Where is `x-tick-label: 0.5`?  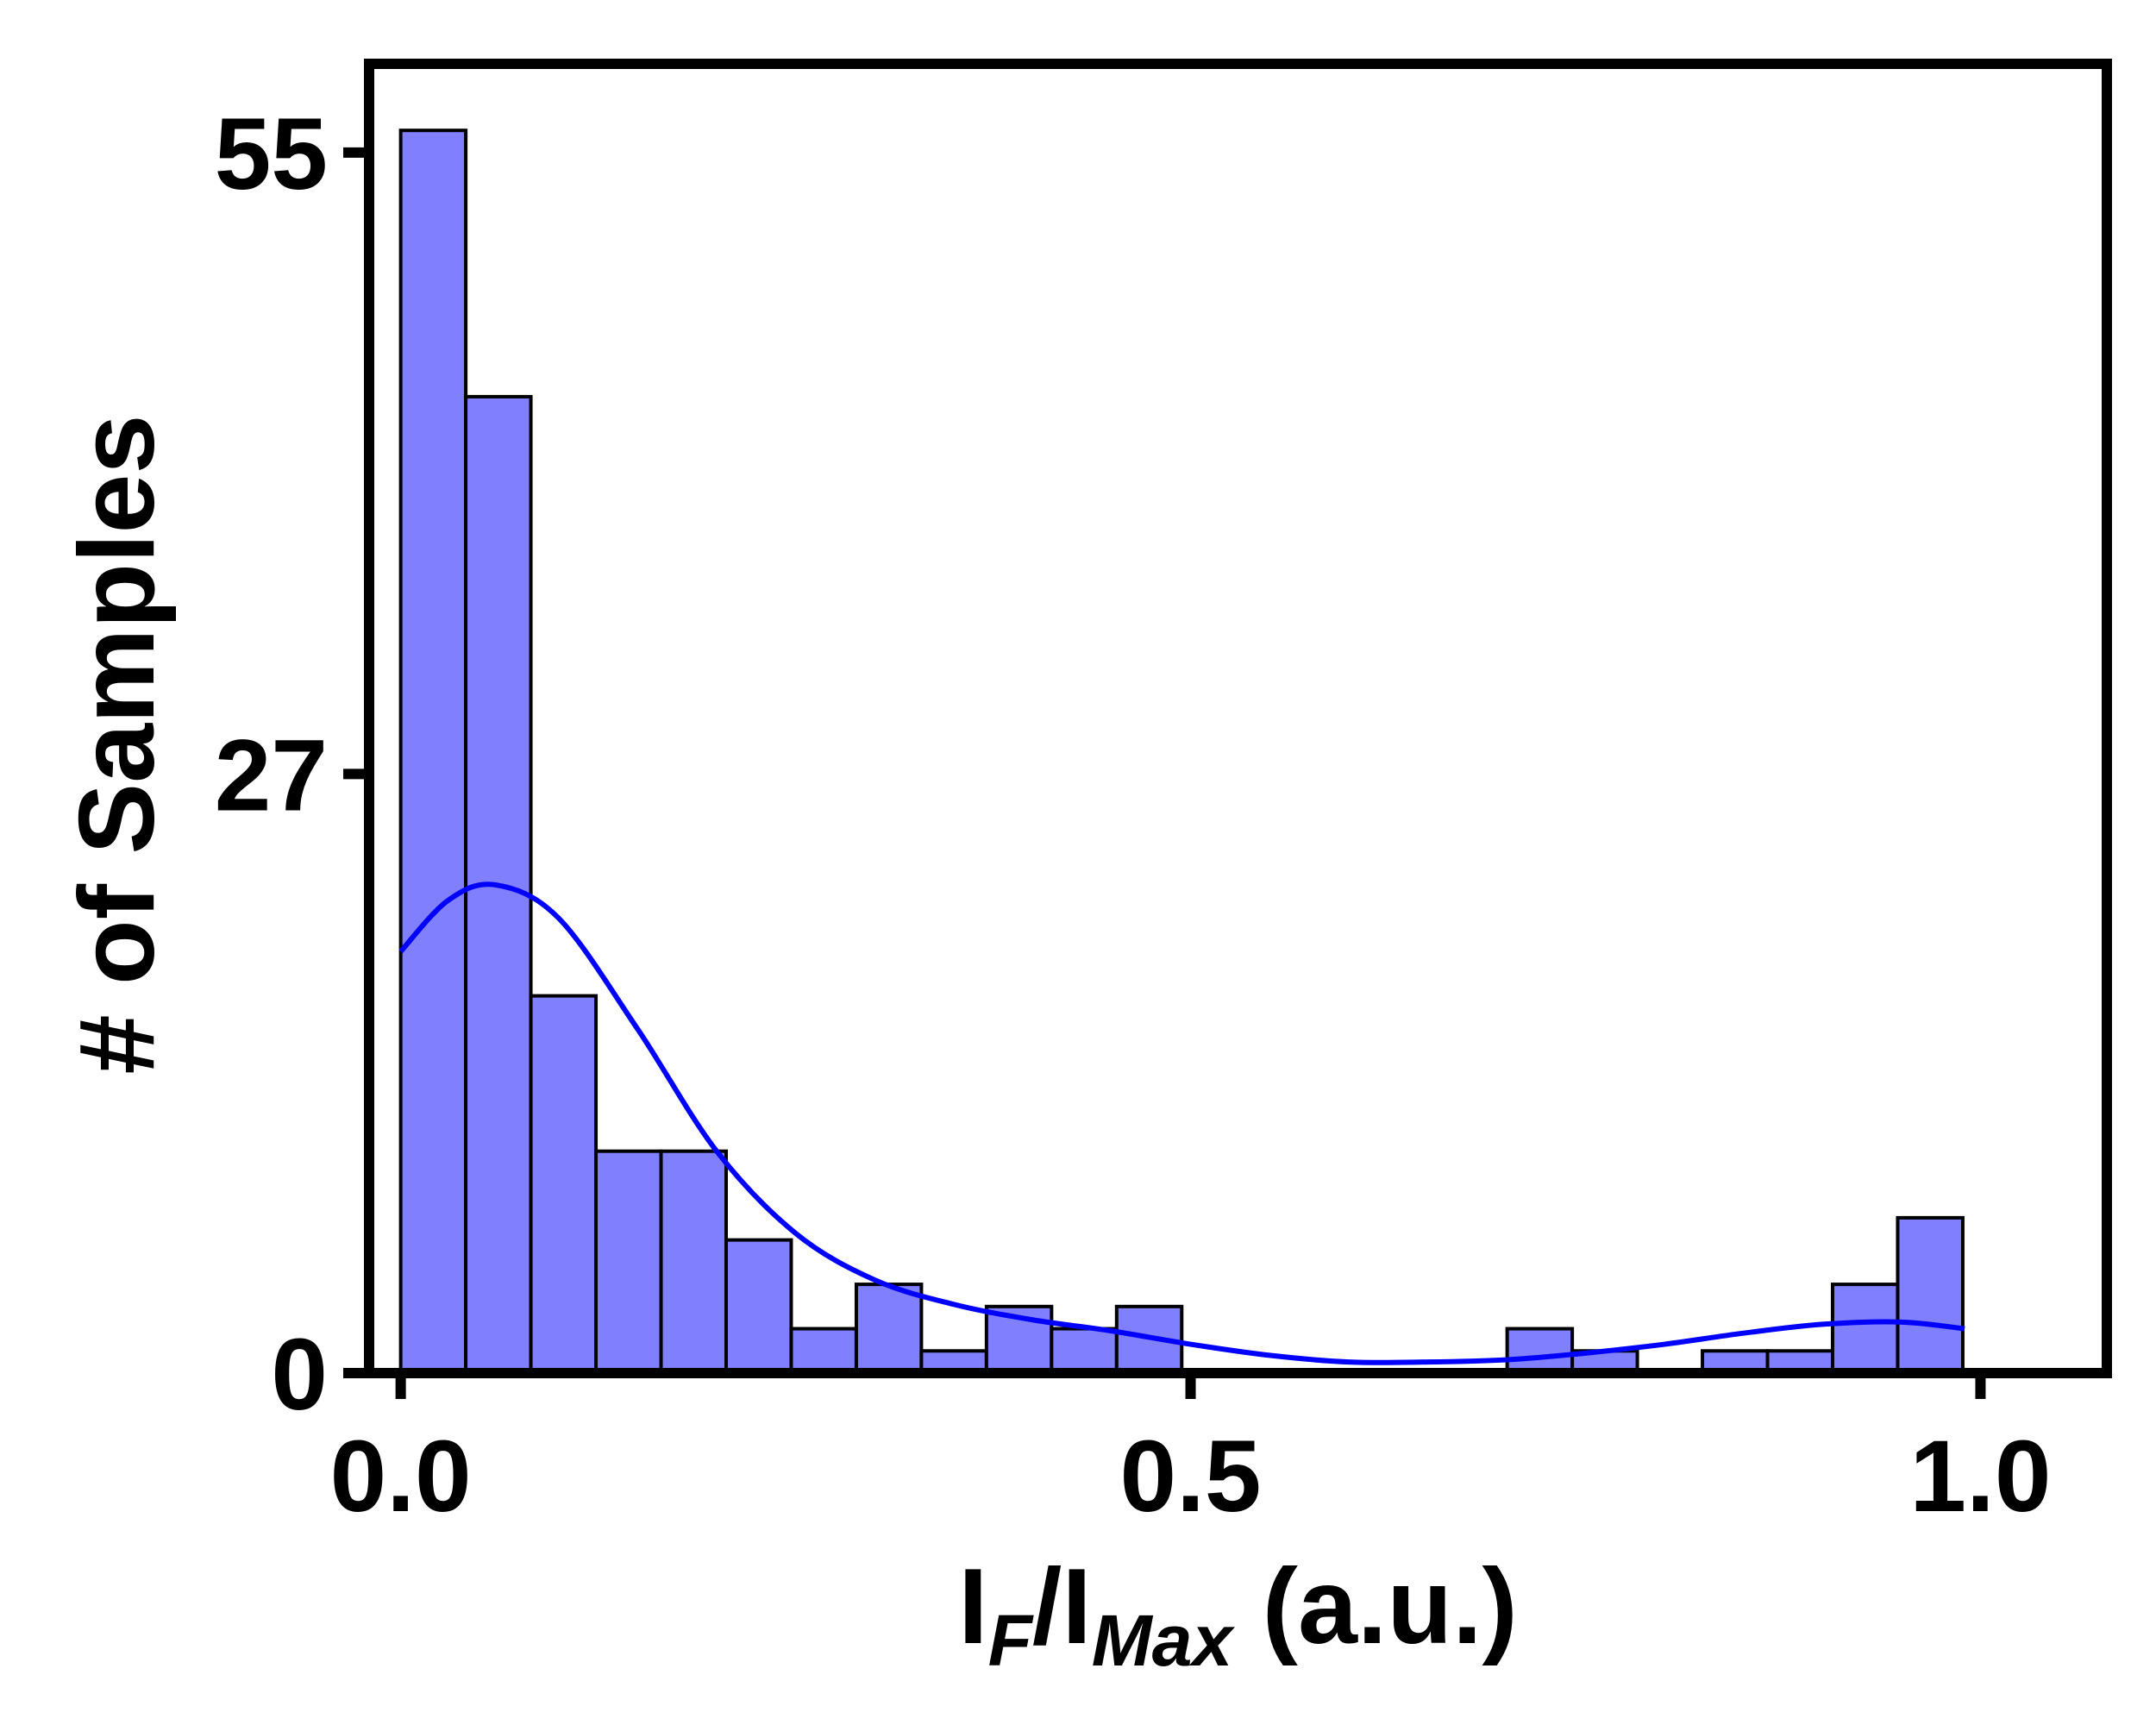
x-tick-label: 0.5 is located at coordinates (1191, 1477).